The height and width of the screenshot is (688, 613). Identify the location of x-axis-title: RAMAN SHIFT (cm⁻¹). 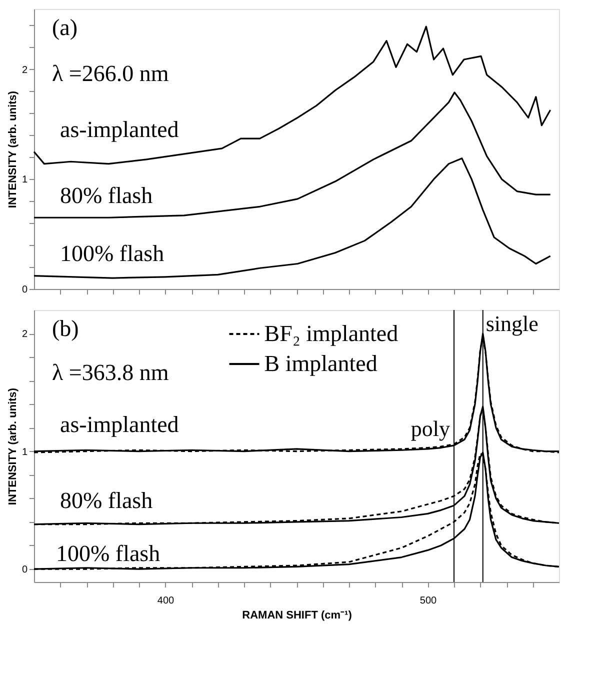
(297, 616).